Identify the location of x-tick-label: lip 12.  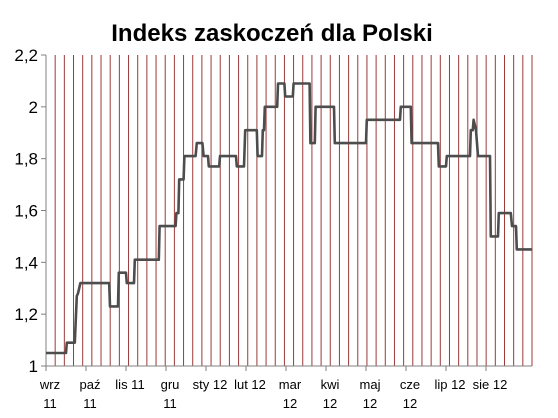
(449, 384).